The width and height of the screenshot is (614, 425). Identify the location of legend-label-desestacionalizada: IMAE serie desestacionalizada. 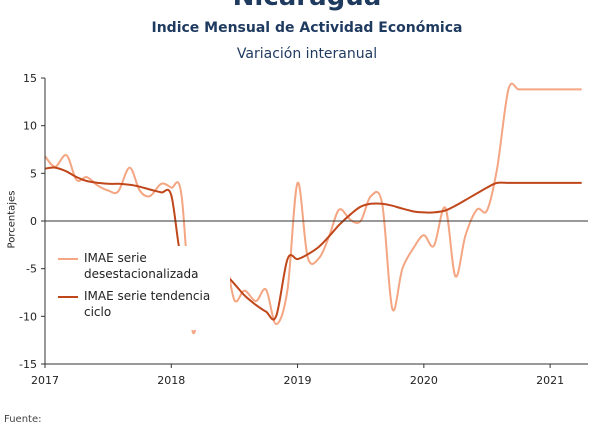
(141, 266).